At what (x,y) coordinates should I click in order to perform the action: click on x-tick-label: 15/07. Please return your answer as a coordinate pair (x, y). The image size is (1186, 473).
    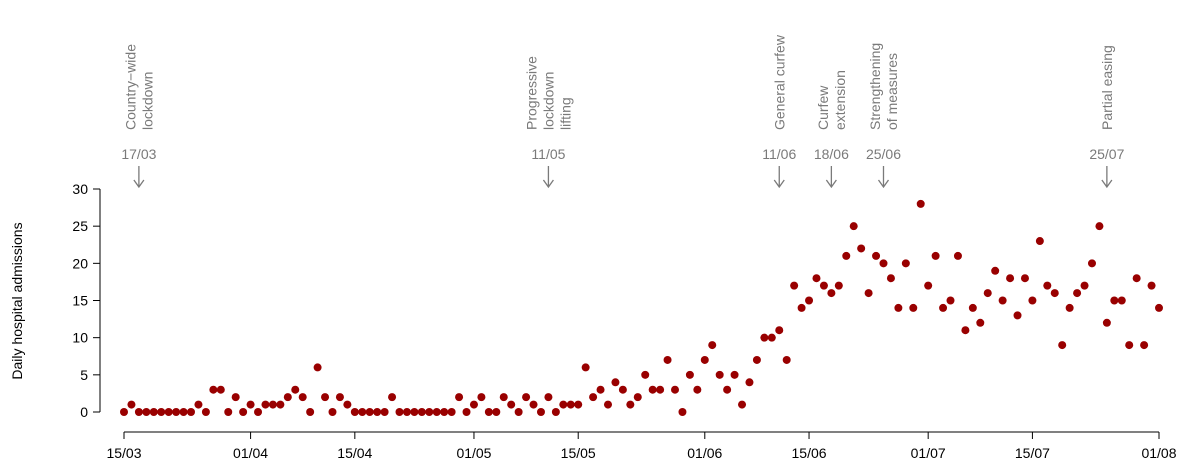
    Looking at the image, I should click on (1032, 453).